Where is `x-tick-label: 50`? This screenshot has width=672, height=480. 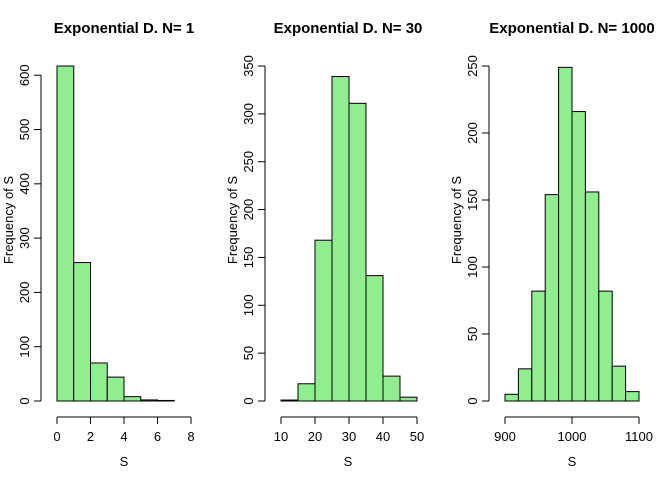
x-tick-label: 50 is located at coordinates (417, 436).